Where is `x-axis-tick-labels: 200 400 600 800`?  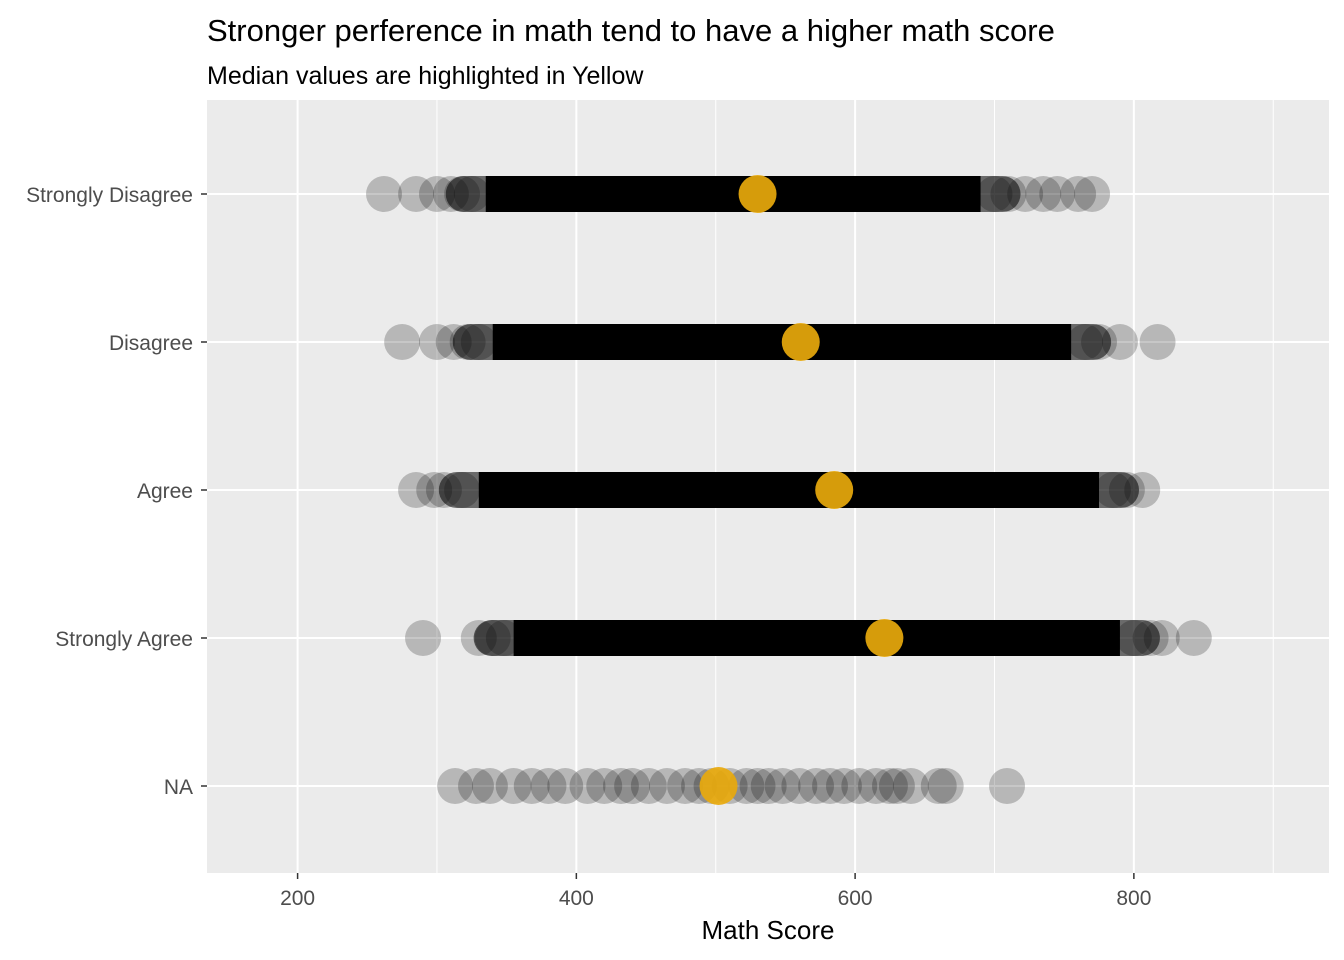 x-axis-tick-labels: 200 400 600 800 is located at coordinates (715, 891).